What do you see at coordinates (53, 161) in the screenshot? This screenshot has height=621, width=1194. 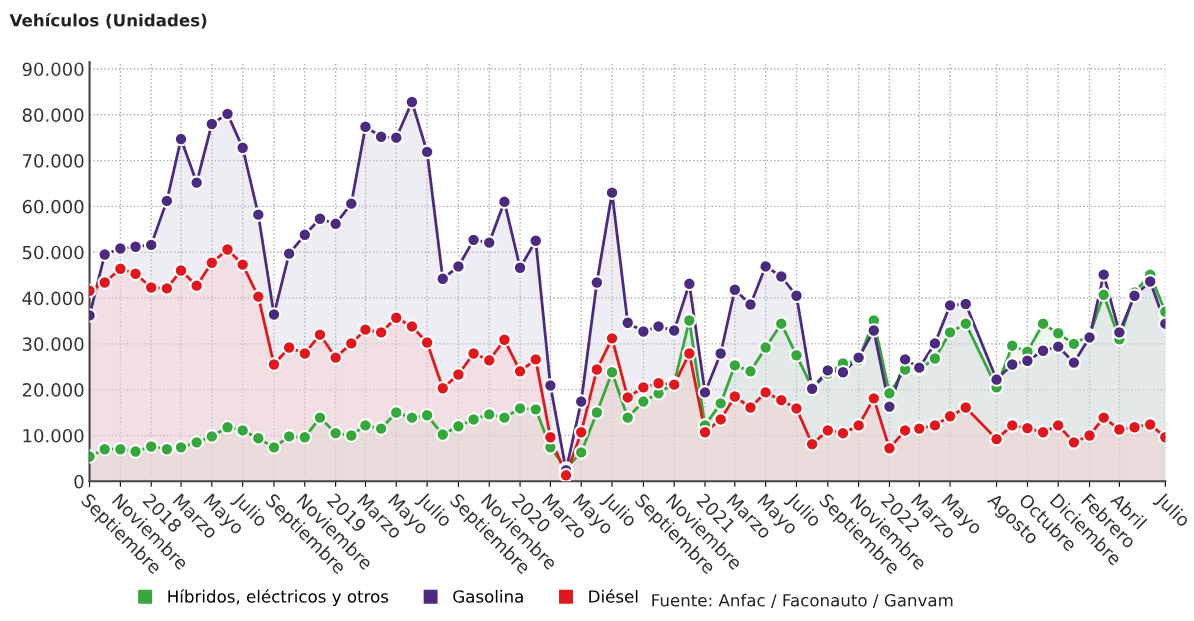 I see `y-tick-label: 70.000` at bounding box center [53, 161].